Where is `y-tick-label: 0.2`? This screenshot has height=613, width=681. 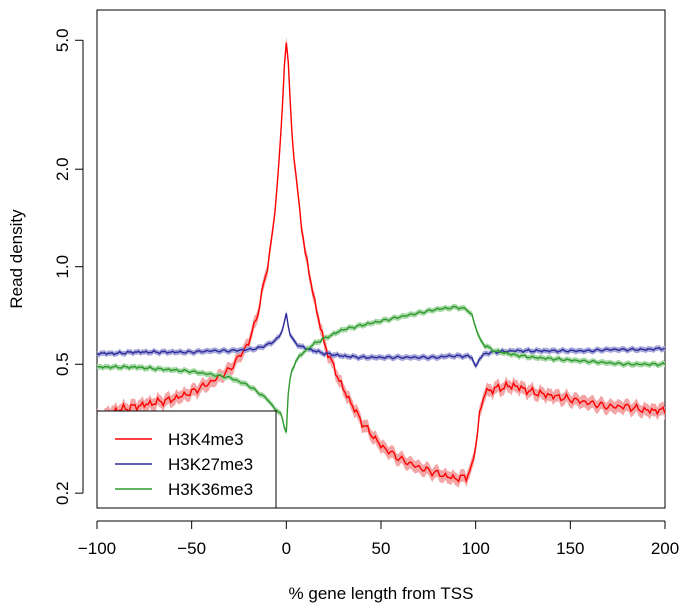 y-tick-label: 0.2 is located at coordinates (62, 493).